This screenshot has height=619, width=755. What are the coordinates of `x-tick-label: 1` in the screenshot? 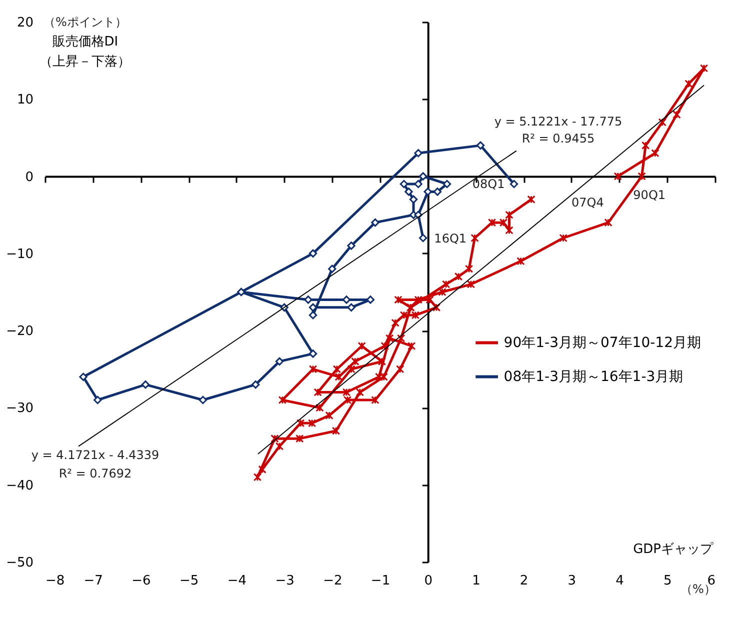 It's located at (476, 581).